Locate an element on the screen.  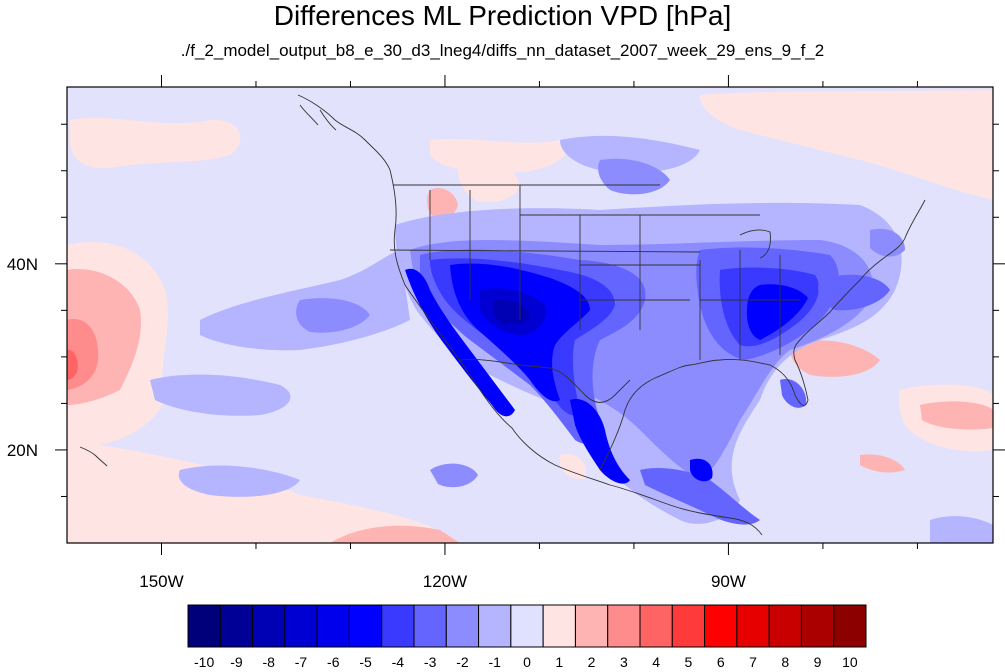
colorbar-label: -3 is located at coordinates (430, 662).